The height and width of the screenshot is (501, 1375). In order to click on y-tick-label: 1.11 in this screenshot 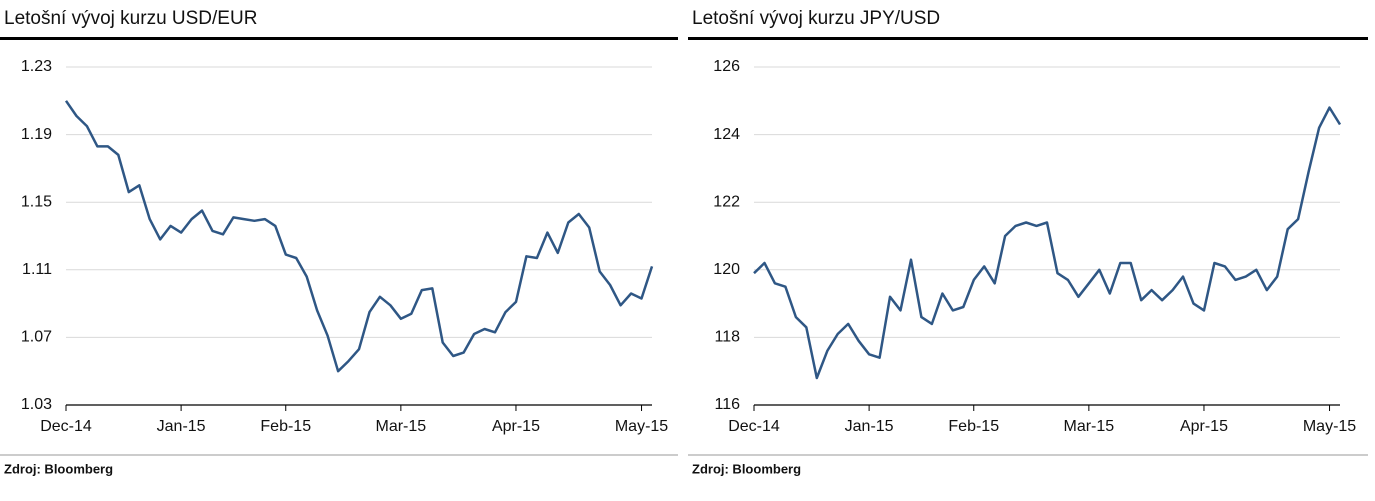, I will do `click(37, 269)`.